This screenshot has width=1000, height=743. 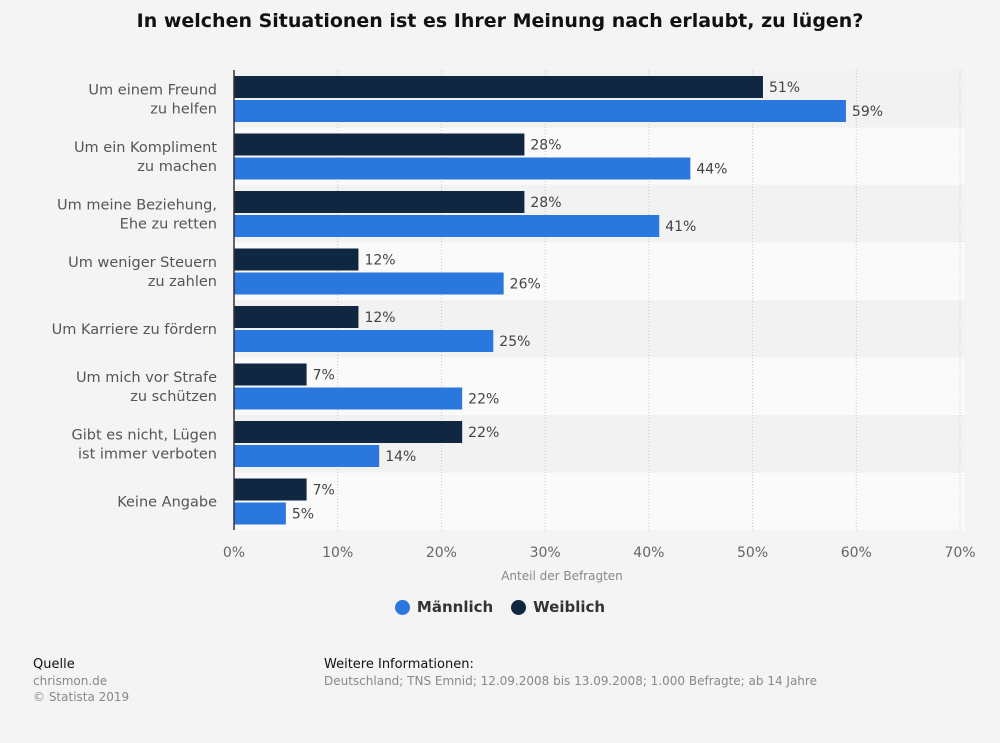 I want to click on x-tick-label: 10%, so click(x=337, y=553).